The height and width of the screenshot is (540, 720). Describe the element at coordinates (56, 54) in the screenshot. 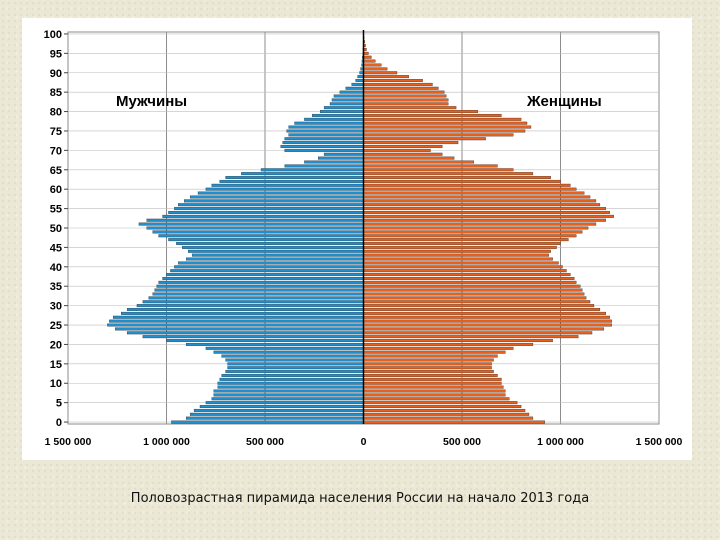

I see `age-tick-label: 95` at that location.